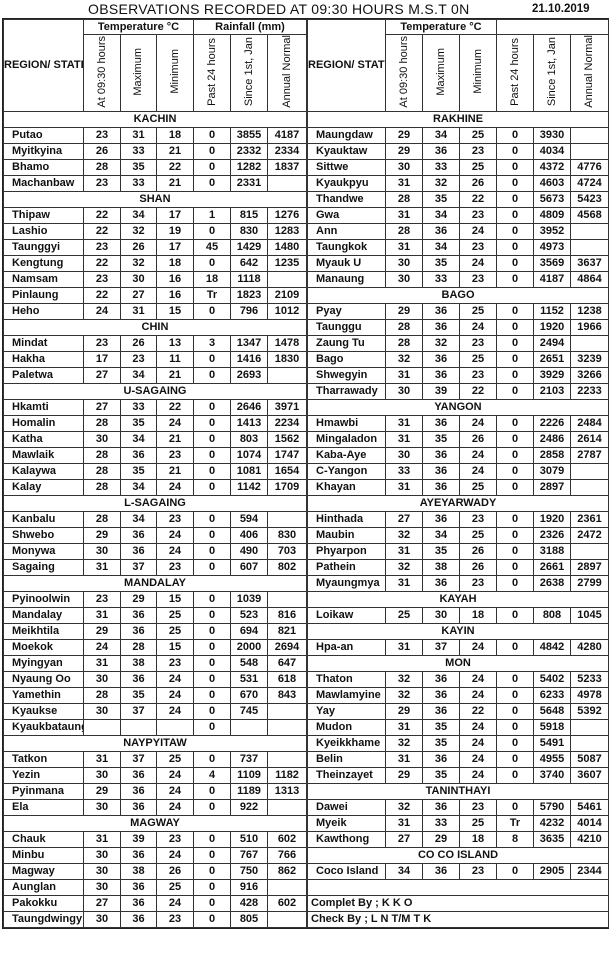  What do you see at coordinates (458, 551) in the screenshot?
I see `station-row: Phyarpon 31 35 26 0 3188` at bounding box center [458, 551].